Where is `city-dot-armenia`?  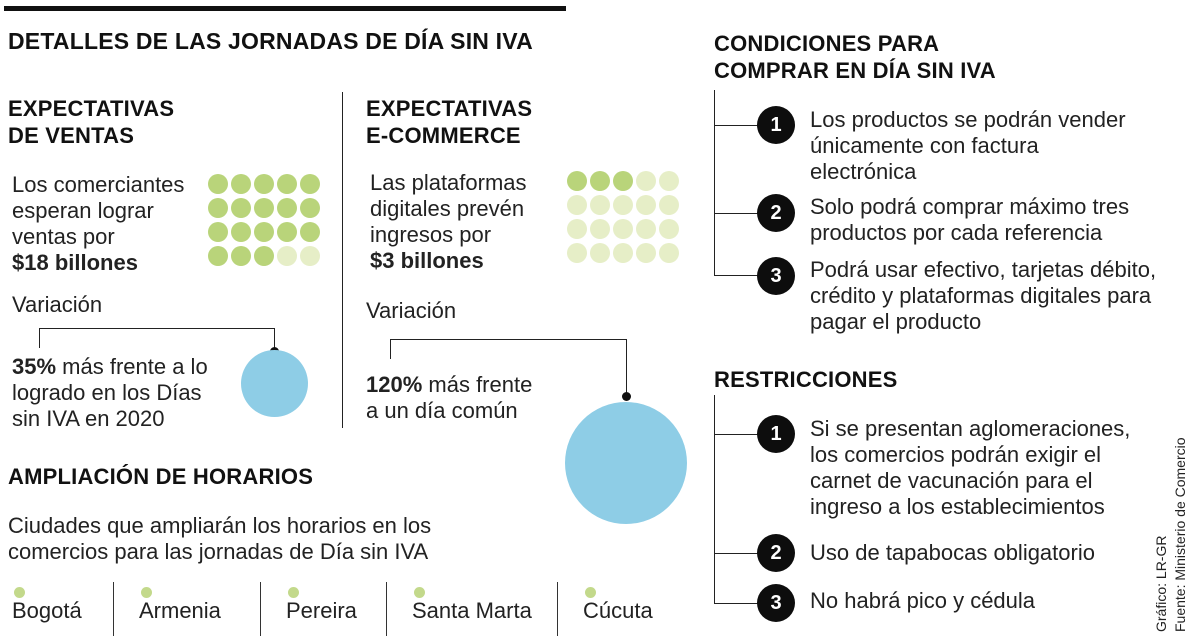
city-dot-armenia is located at coordinates (146, 592).